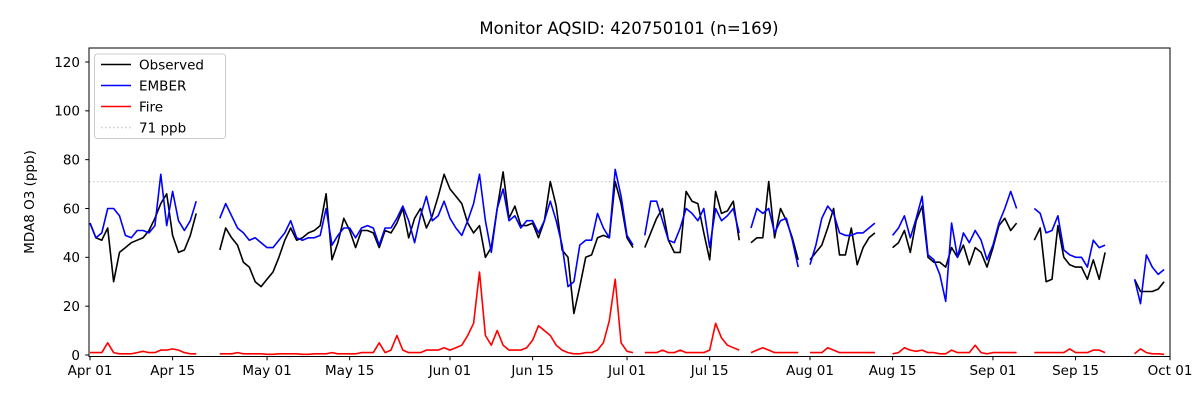  I want to click on x-tick-label: Aug 15, so click(893, 371).